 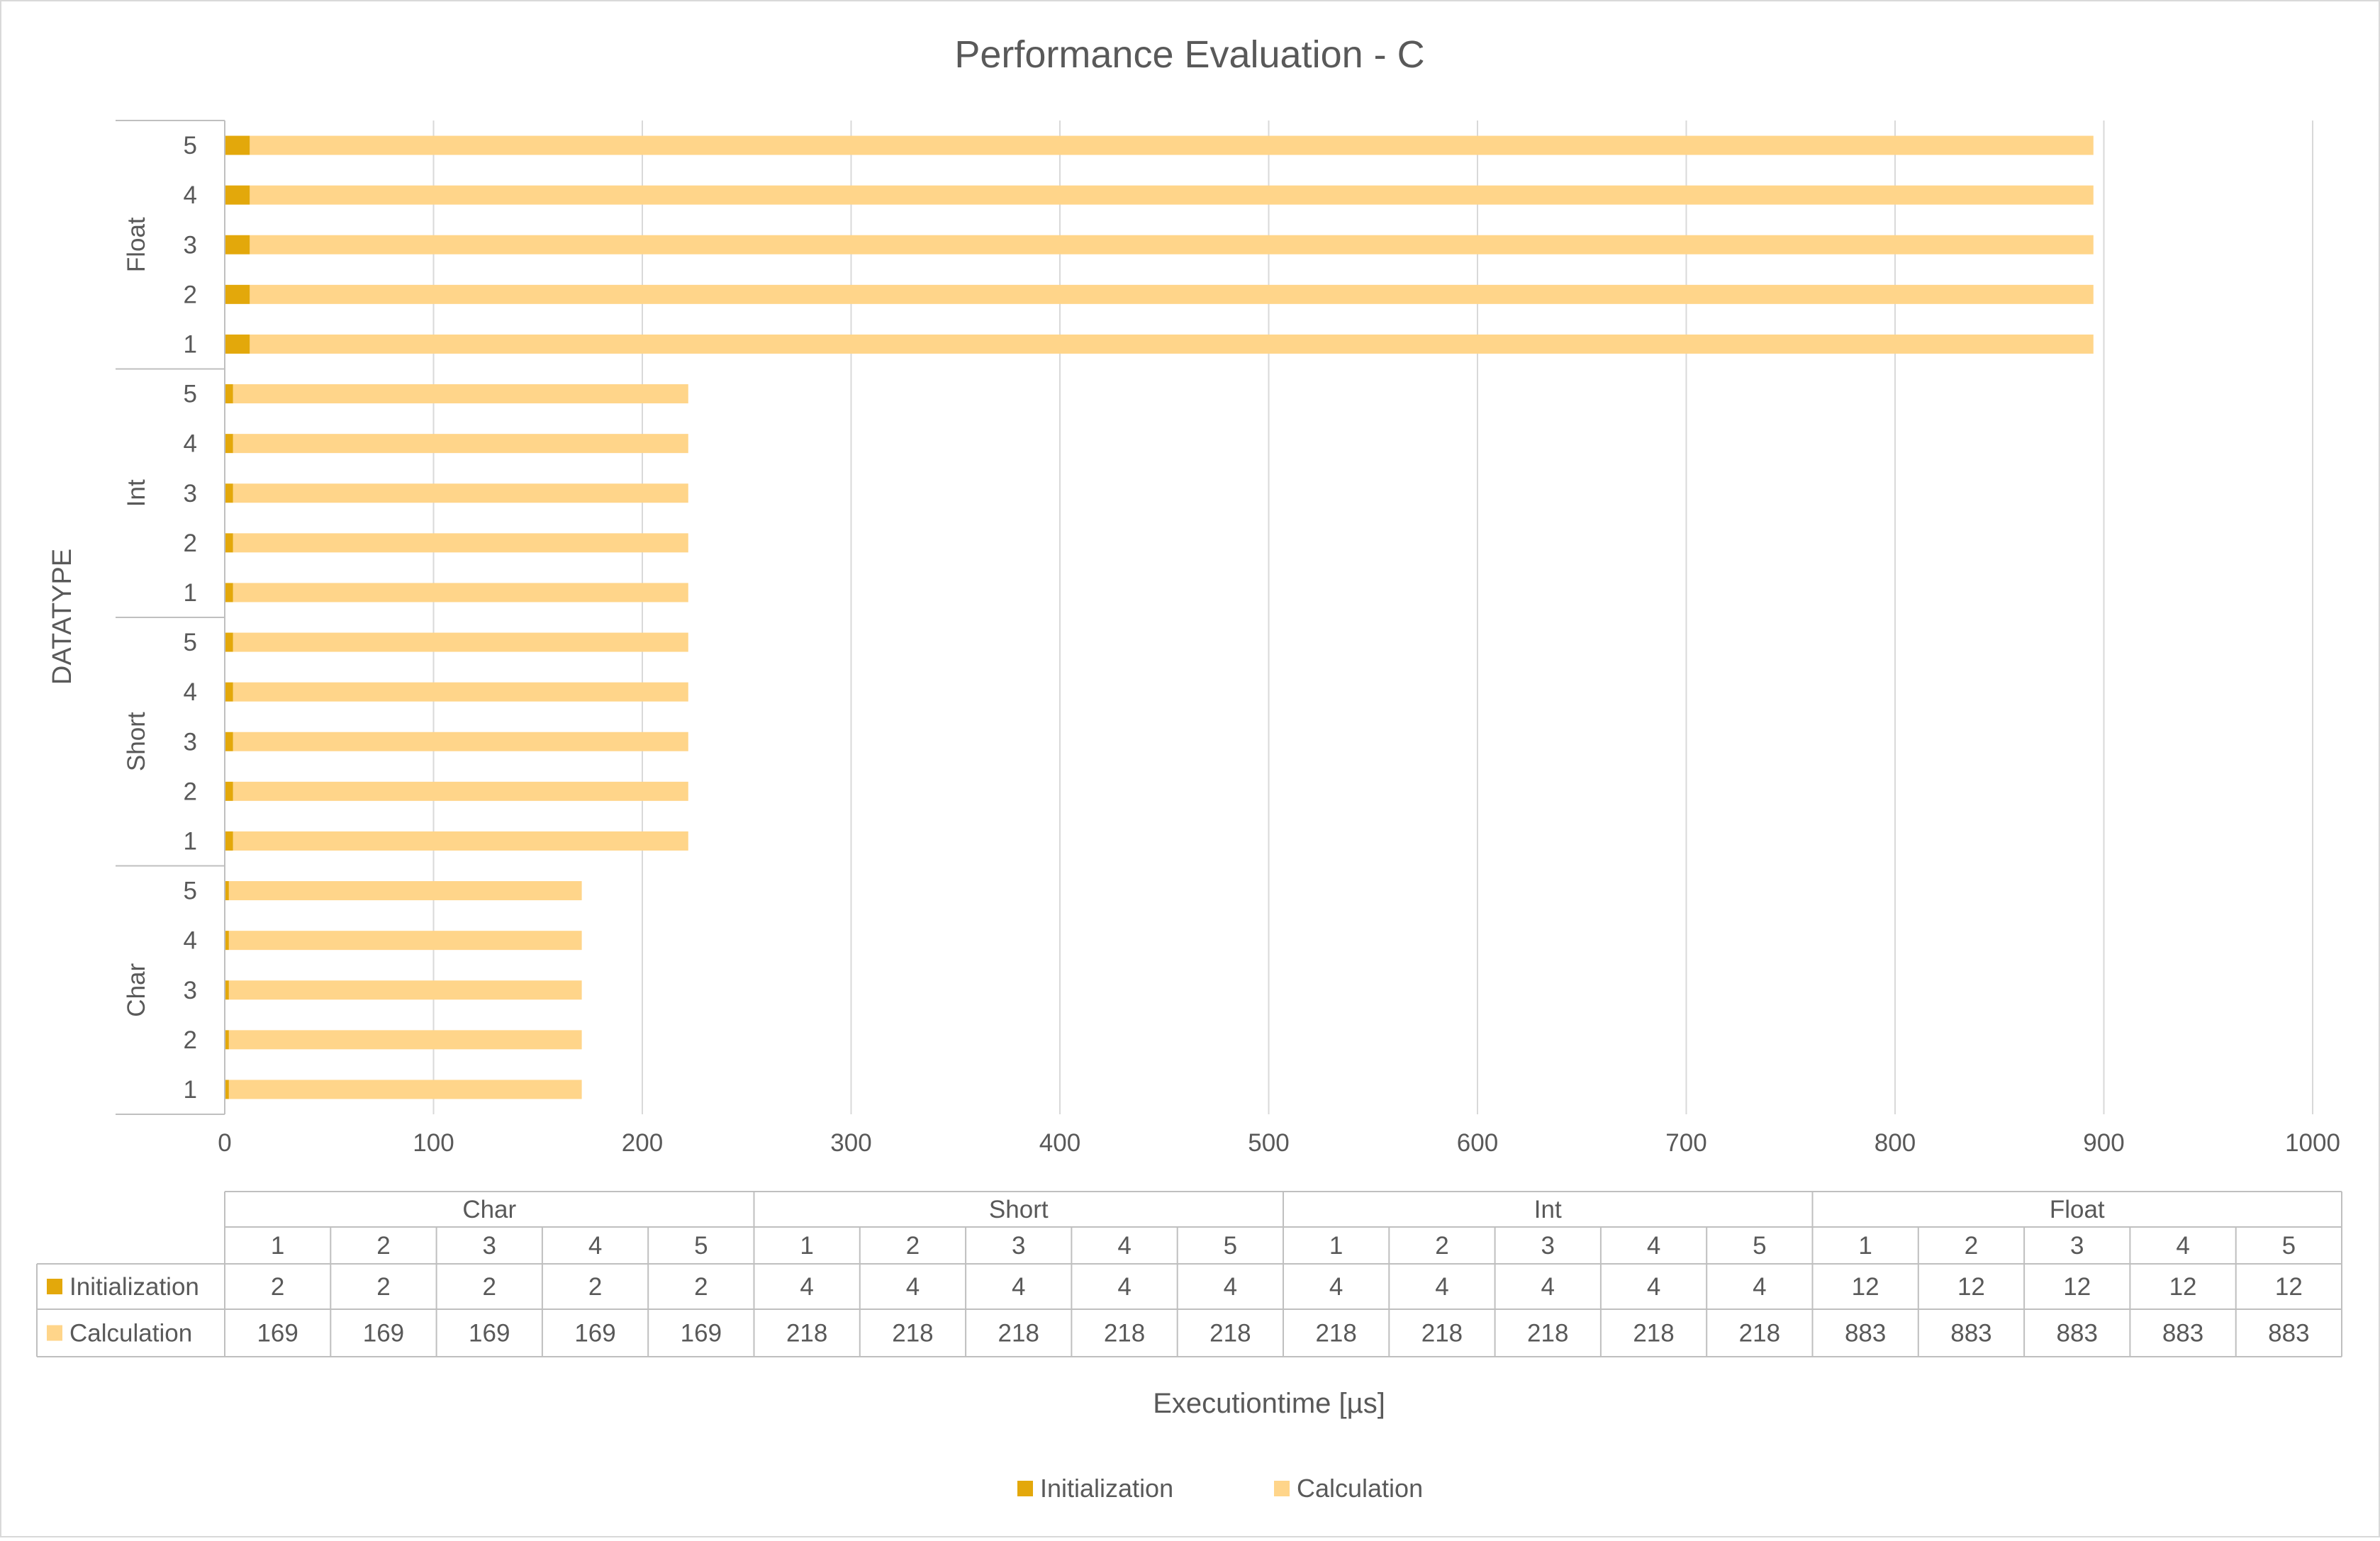 What do you see at coordinates (54, 1286) in the screenshot?
I see `table-legend-key-initialization` at bounding box center [54, 1286].